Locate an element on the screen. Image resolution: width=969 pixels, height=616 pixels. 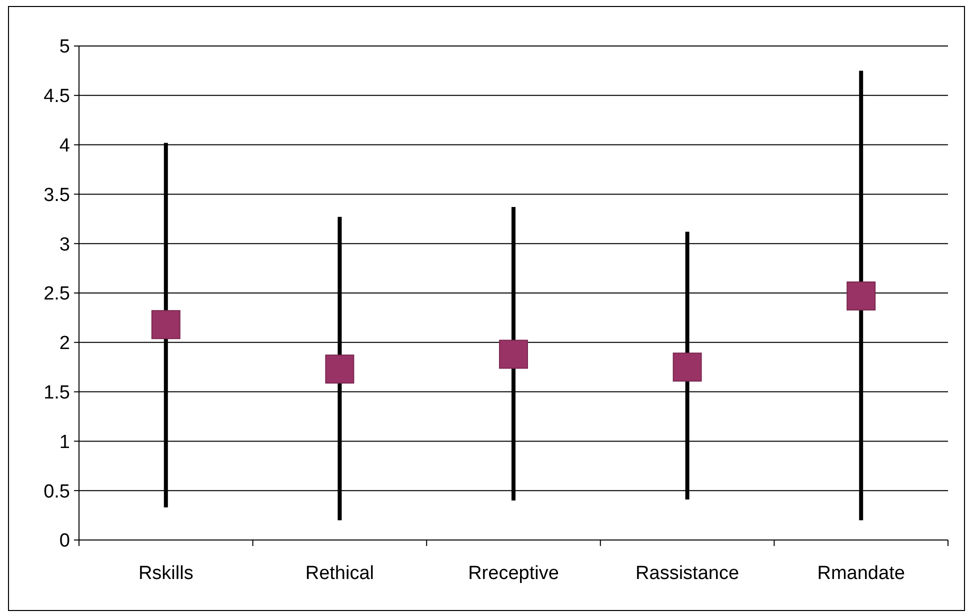
y-tick-label: 0.5 is located at coordinates (57, 491).